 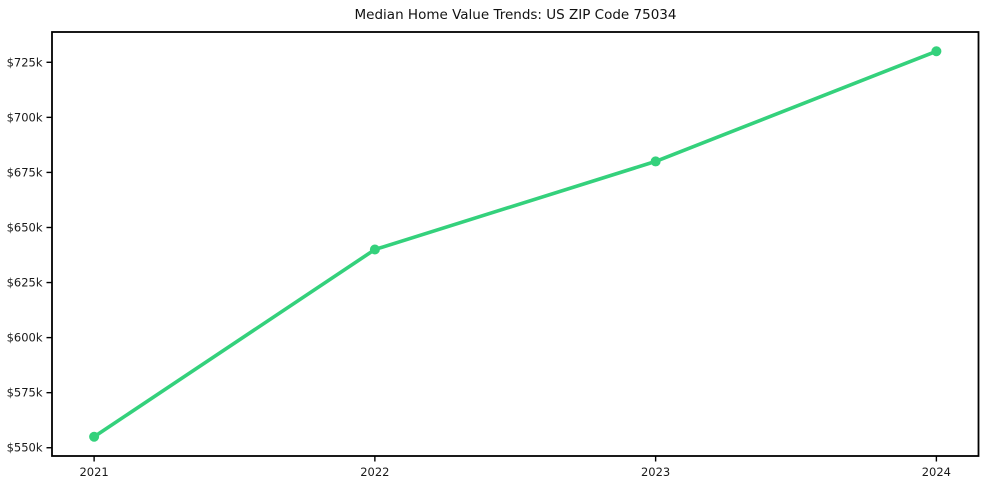 What do you see at coordinates (25, 448) in the screenshot?
I see `y-axis-tick-label: $550k` at bounding box center [25, 448].